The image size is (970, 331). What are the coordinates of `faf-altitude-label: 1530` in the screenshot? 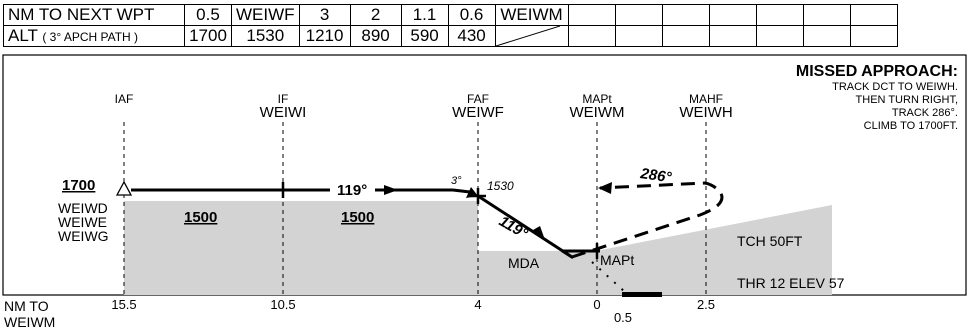 It's located at (500, 186).